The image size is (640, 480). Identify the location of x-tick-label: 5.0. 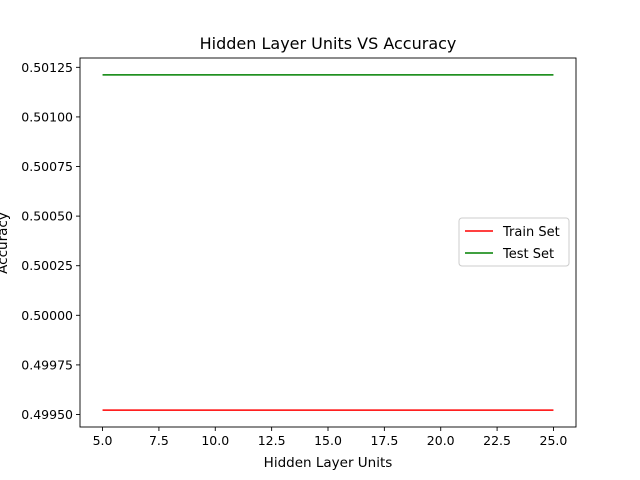
(103, 440).